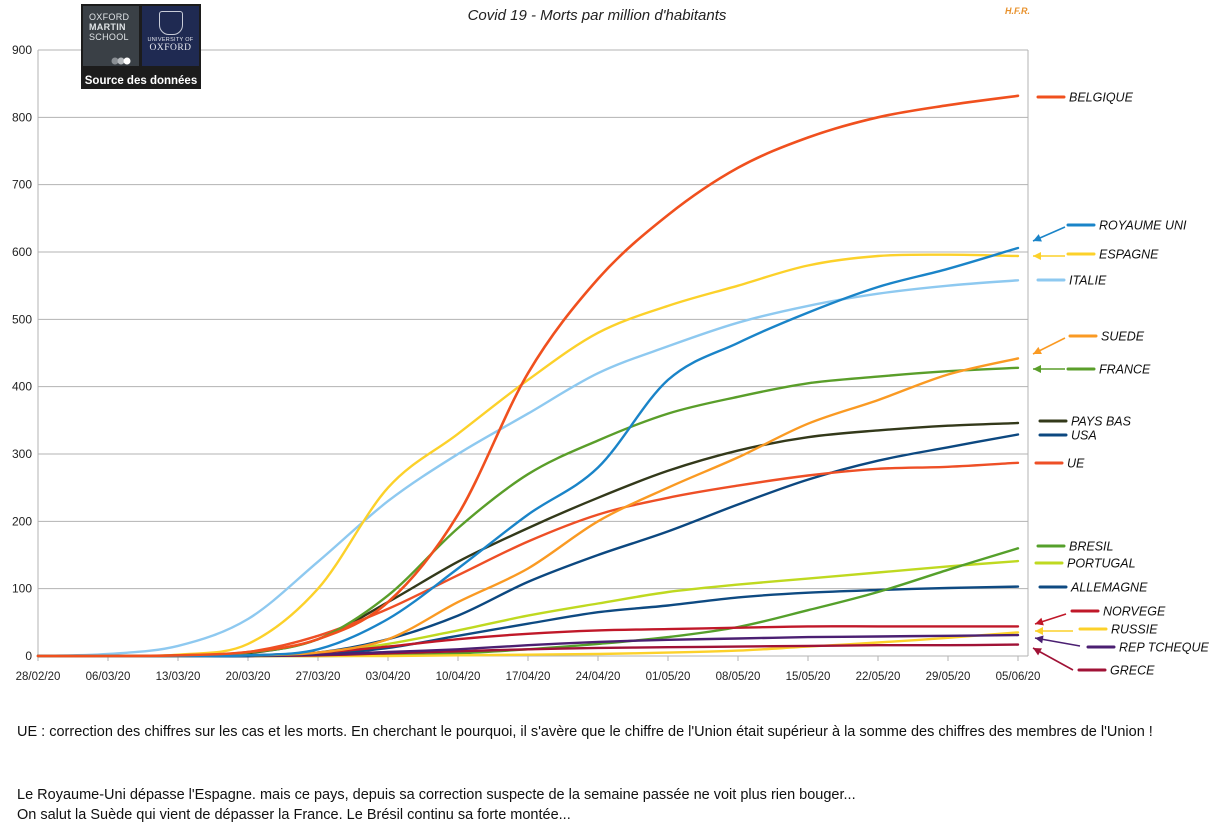 The width and height of the screenshot is (1220, 837). I want to click on x-tick-label: 15/05/20, so click(808, 677).